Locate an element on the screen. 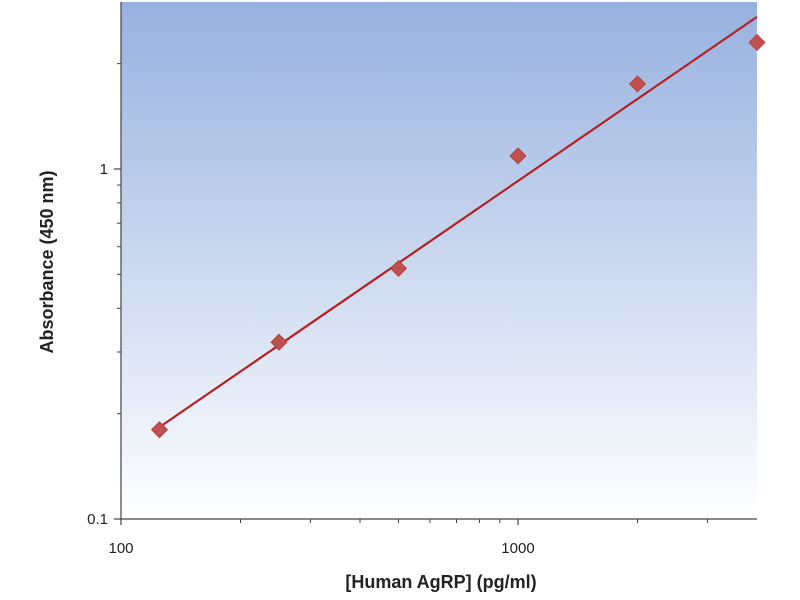 This screenshot has height=600, width=800. x-axis-title: [Human AgRP] (pg/ml) is located at coordinates (440, 582).